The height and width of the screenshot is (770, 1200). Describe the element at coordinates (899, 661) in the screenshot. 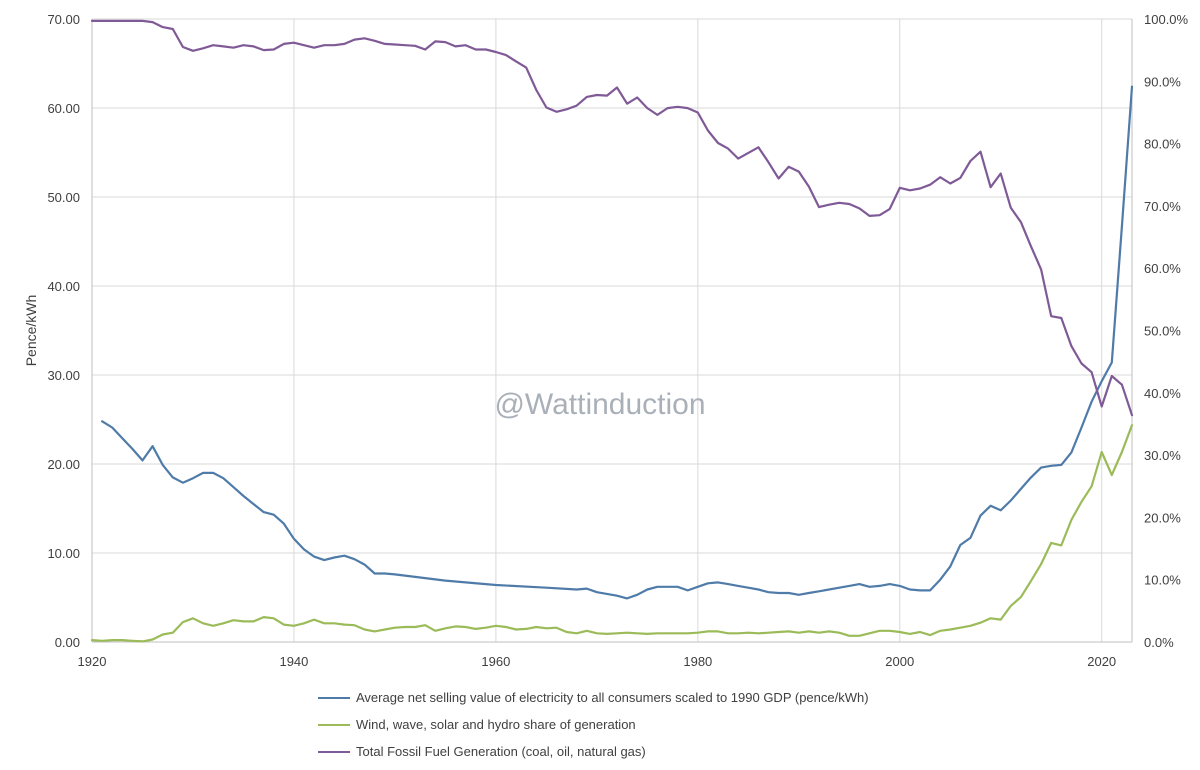

I see `x-tick-label: 2000` at that location.